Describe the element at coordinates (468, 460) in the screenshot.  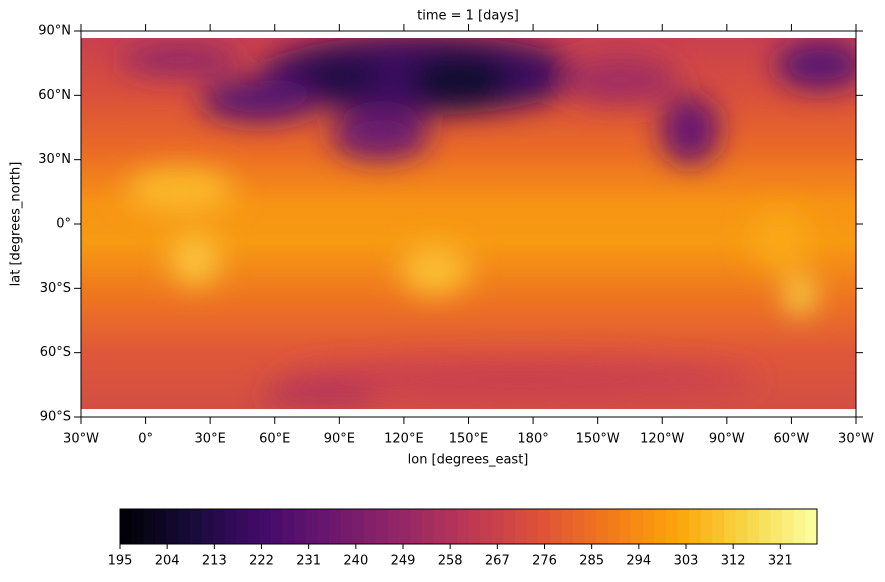
I see `x-axis-label: lon [degrees_east]` at that location.